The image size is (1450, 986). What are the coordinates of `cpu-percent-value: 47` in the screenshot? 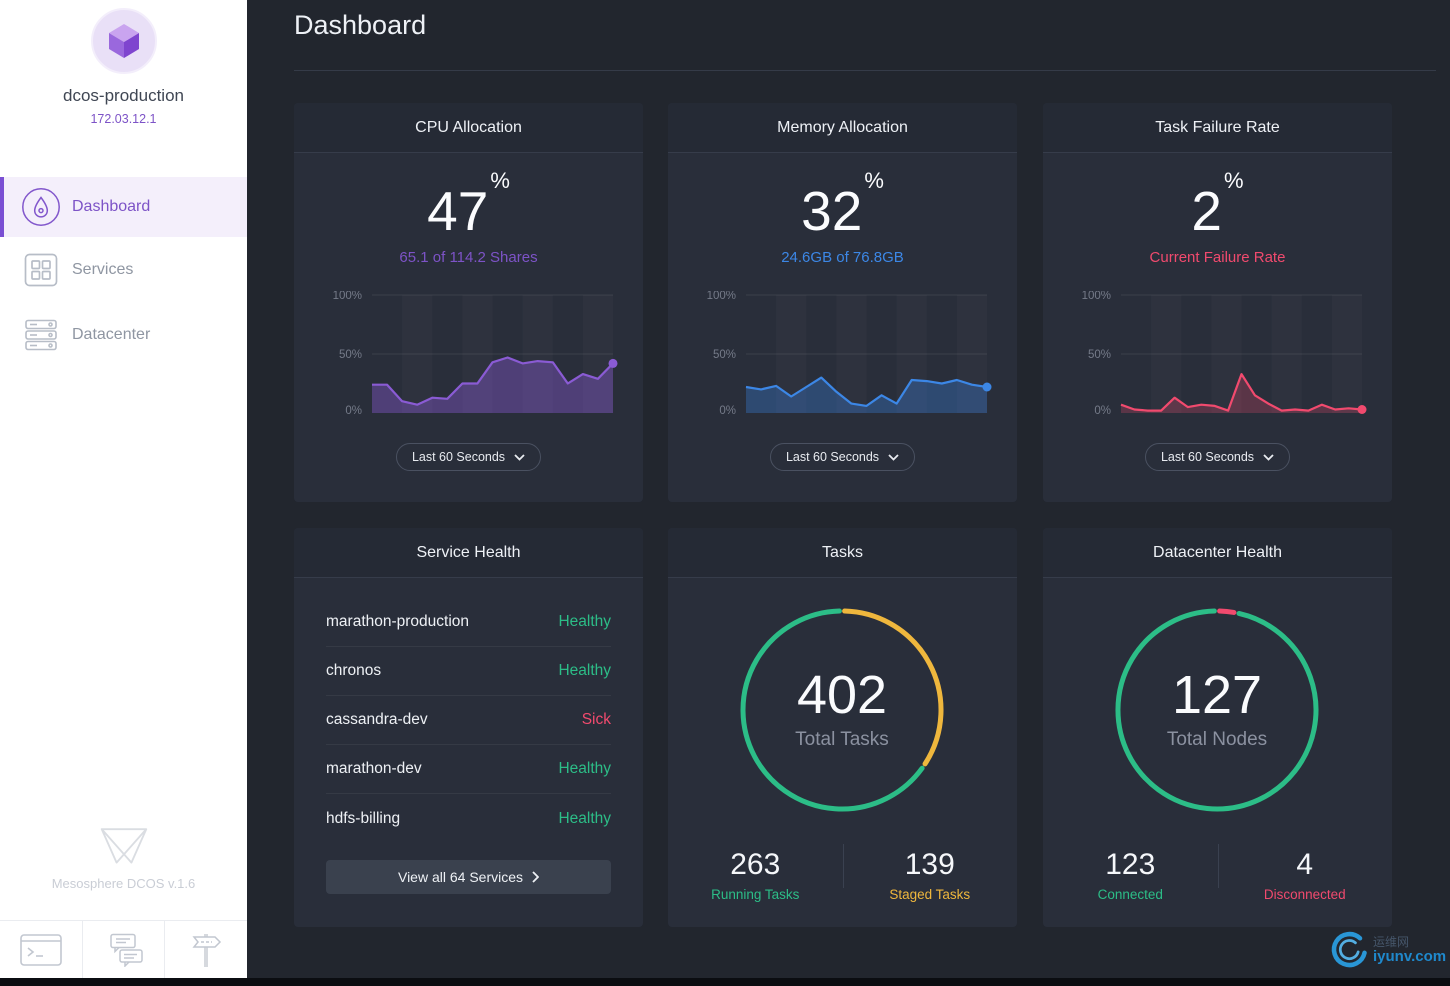 It's located at (458, 211).